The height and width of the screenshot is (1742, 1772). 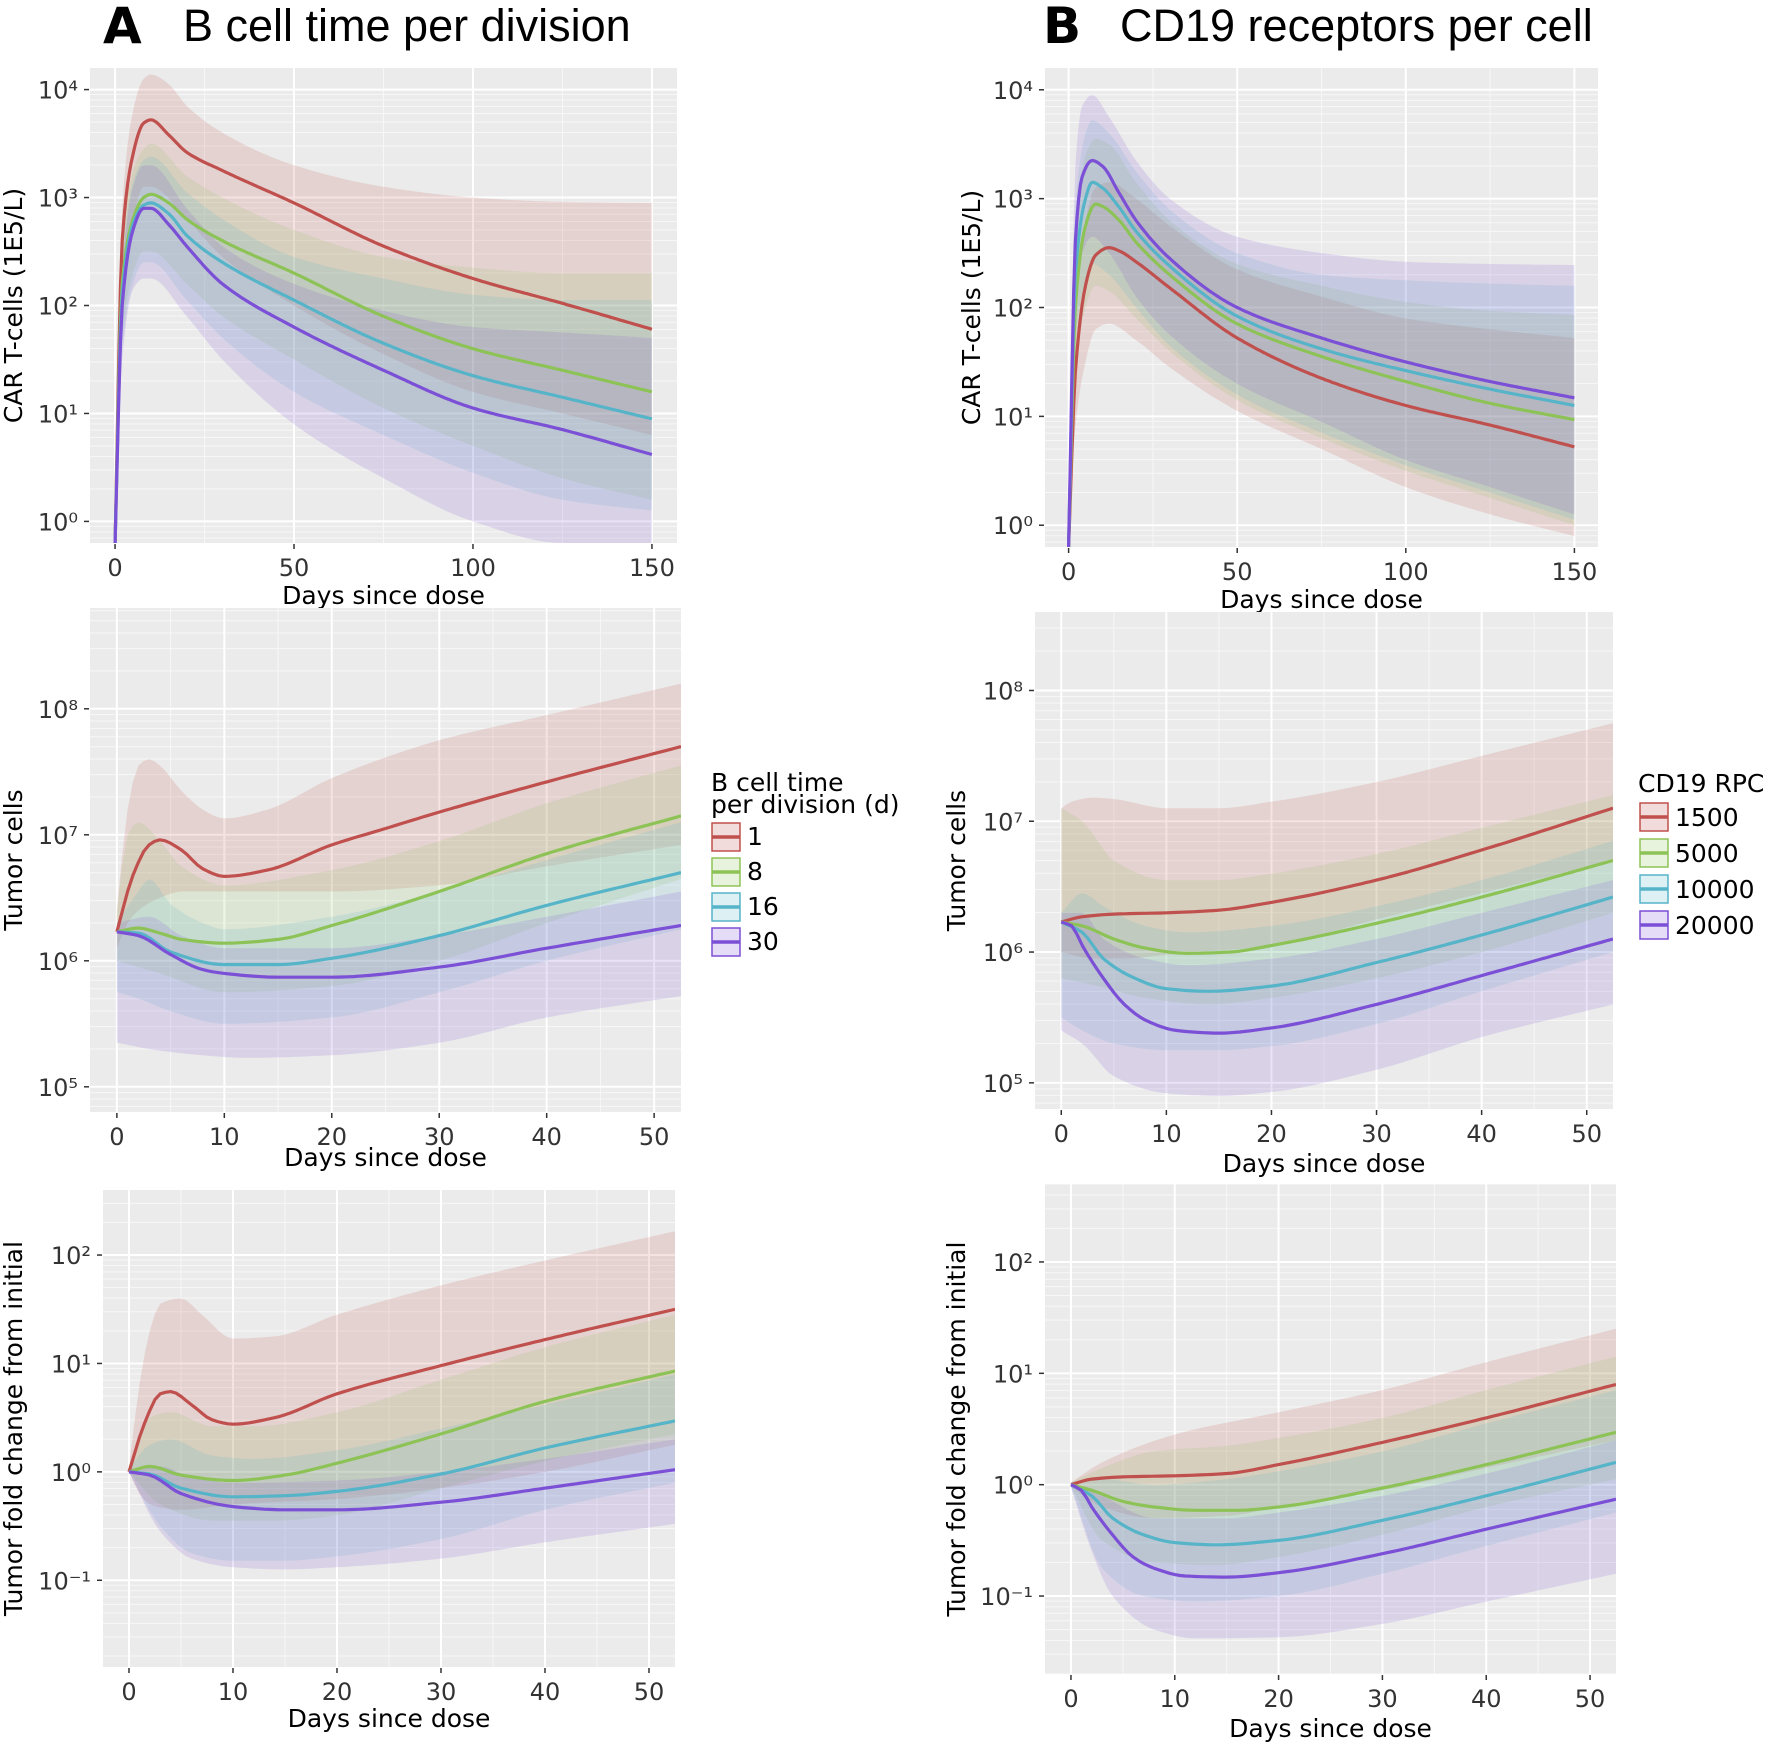 What do you see at coordinates (763, 941) in the screenshot?
I see `legend-a-label: 30` at bounding box center [763, 941].